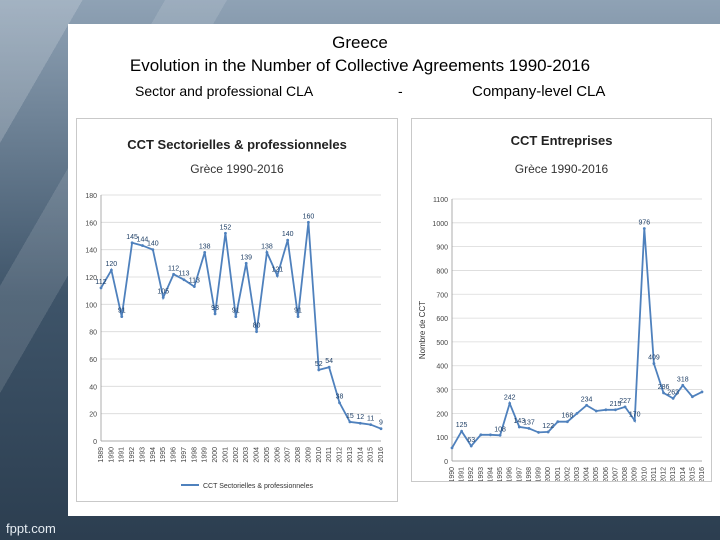 The image size is (720, 540). I want to click on slide-title: Greece, so click(360, 42).